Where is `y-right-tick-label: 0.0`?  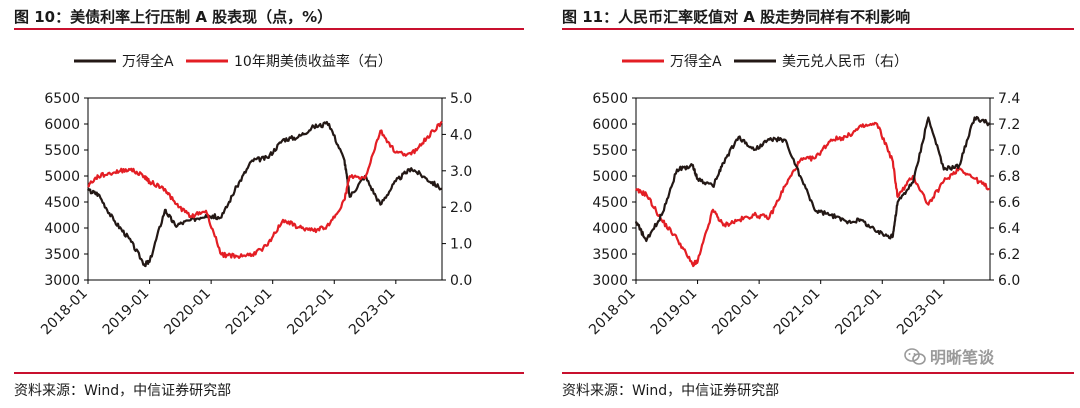
y-right-tick-label: 0.0 is located at coordinates (461, 281).